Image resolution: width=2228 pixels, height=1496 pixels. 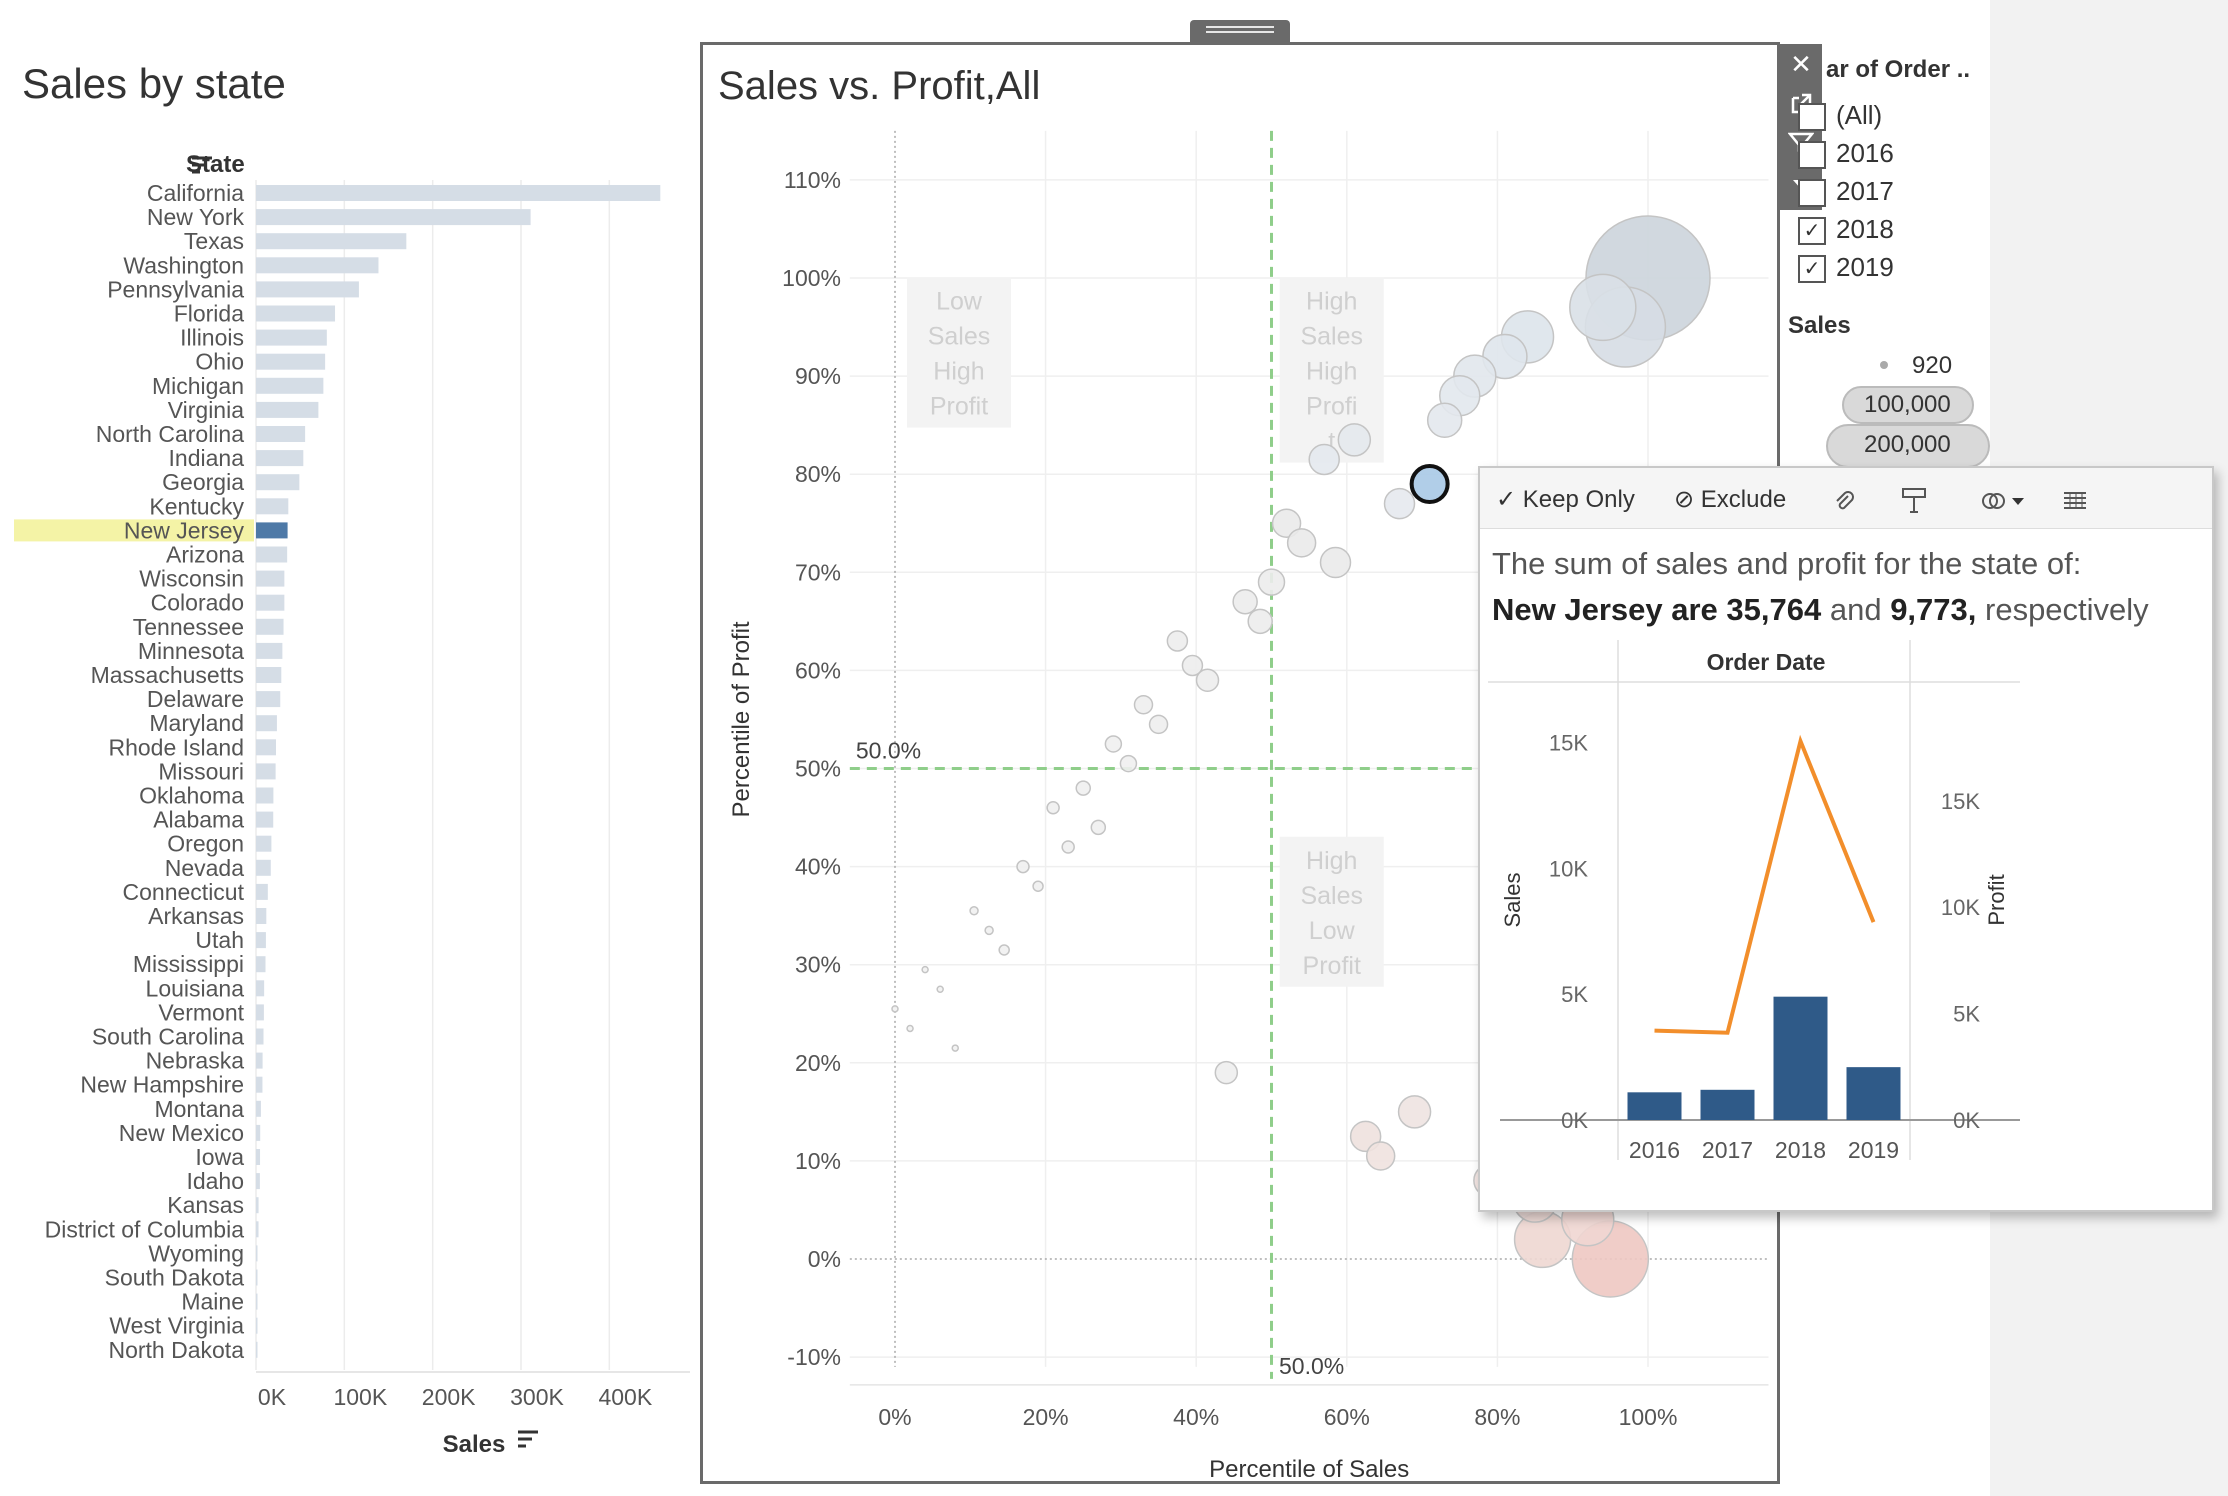 I want to click on state-label: Michigan, so click(x=198, y=386).